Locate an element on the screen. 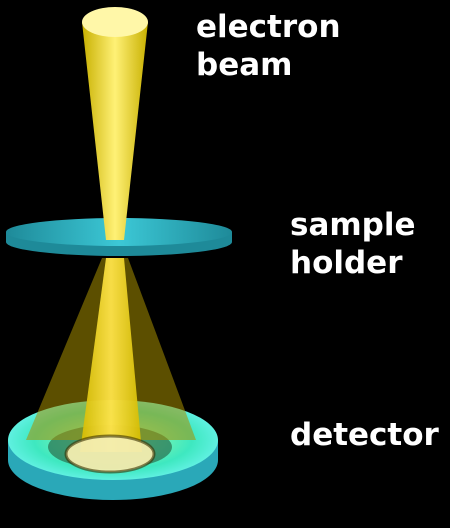 This screenshot has width=450, height=528. detector-label: detector is located at coordinates (364, 435).